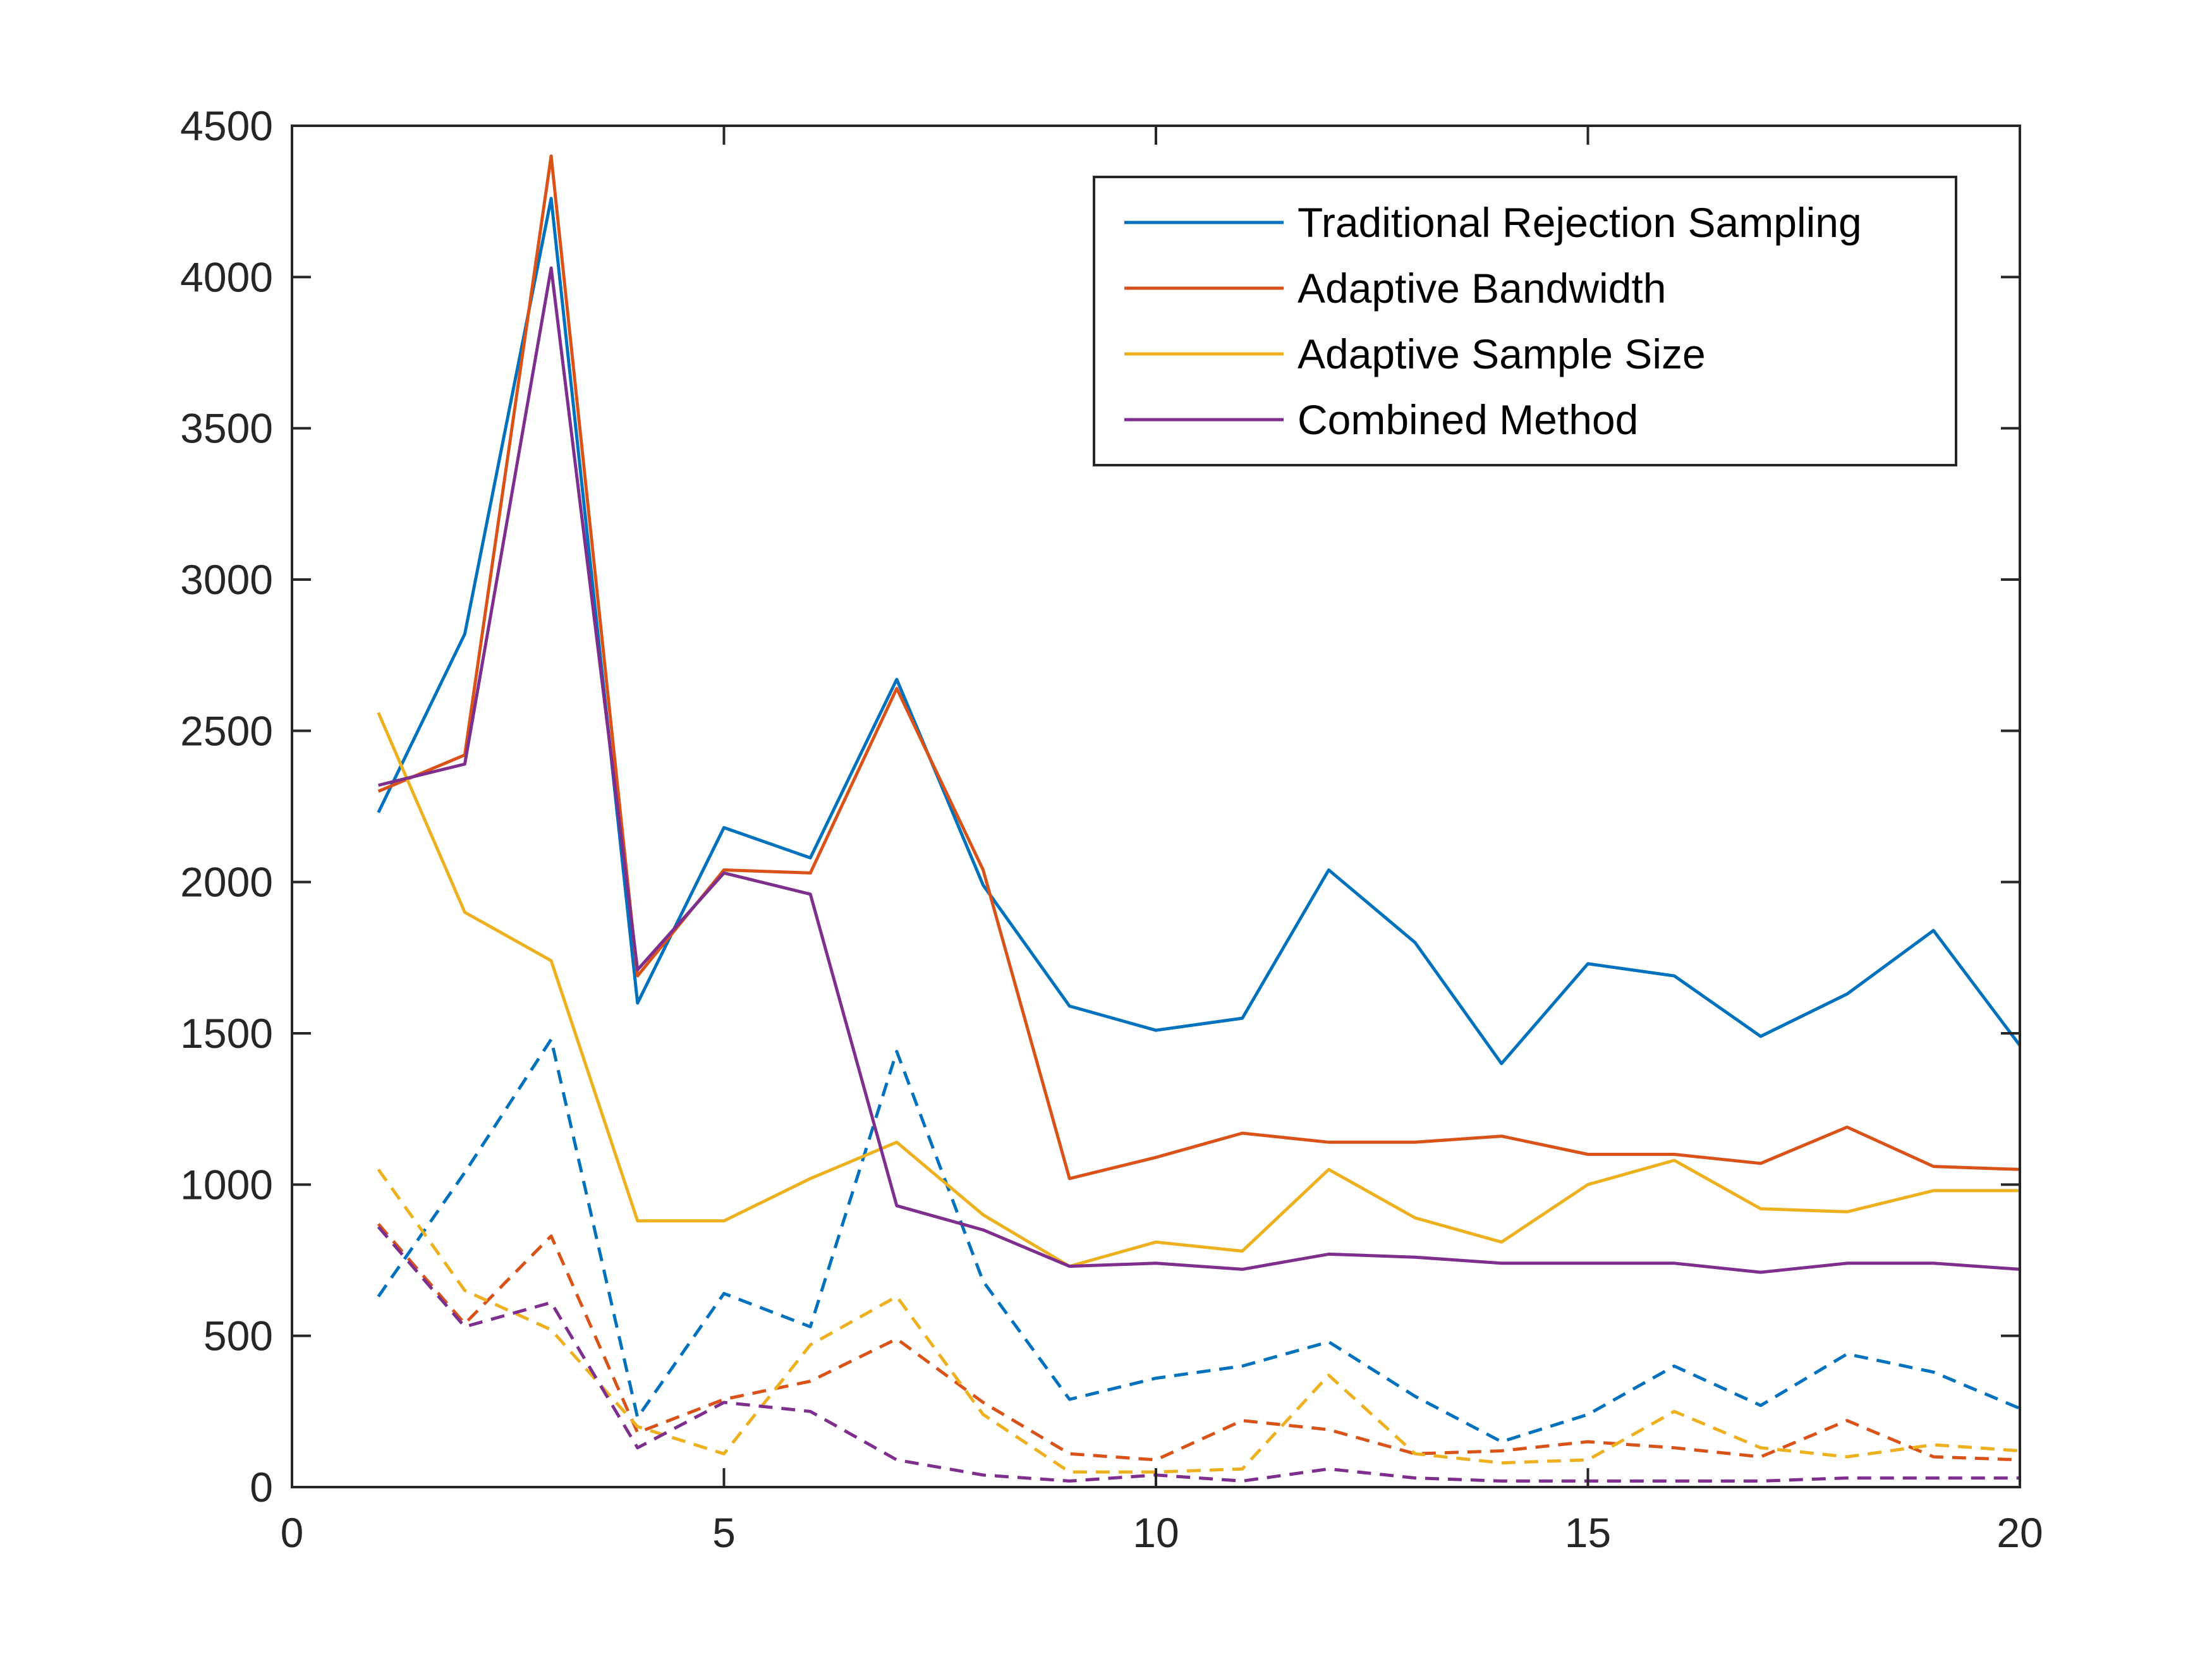 Image resolution: width=2212 pixels, height=1659 pixels. I want to click on x-tick-label: 15, so click(1588, 1532).